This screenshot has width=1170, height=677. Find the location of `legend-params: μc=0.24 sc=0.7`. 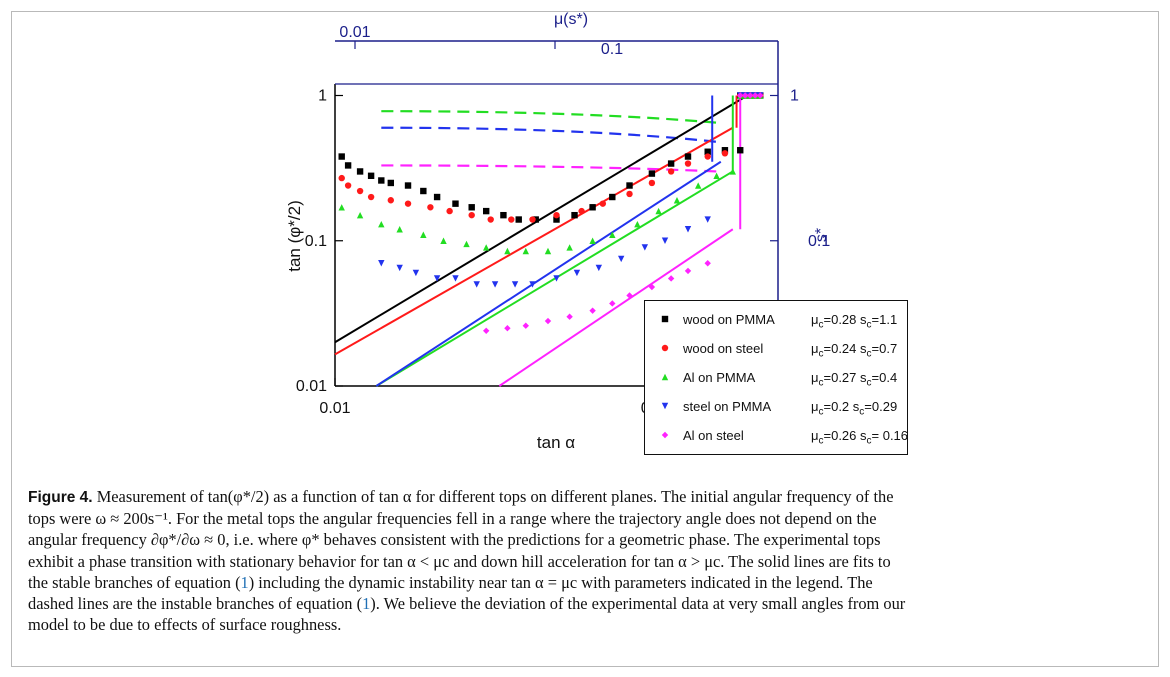

legend-params: μc=0.24 sc=0.7 is located at coordinates (854, 350).